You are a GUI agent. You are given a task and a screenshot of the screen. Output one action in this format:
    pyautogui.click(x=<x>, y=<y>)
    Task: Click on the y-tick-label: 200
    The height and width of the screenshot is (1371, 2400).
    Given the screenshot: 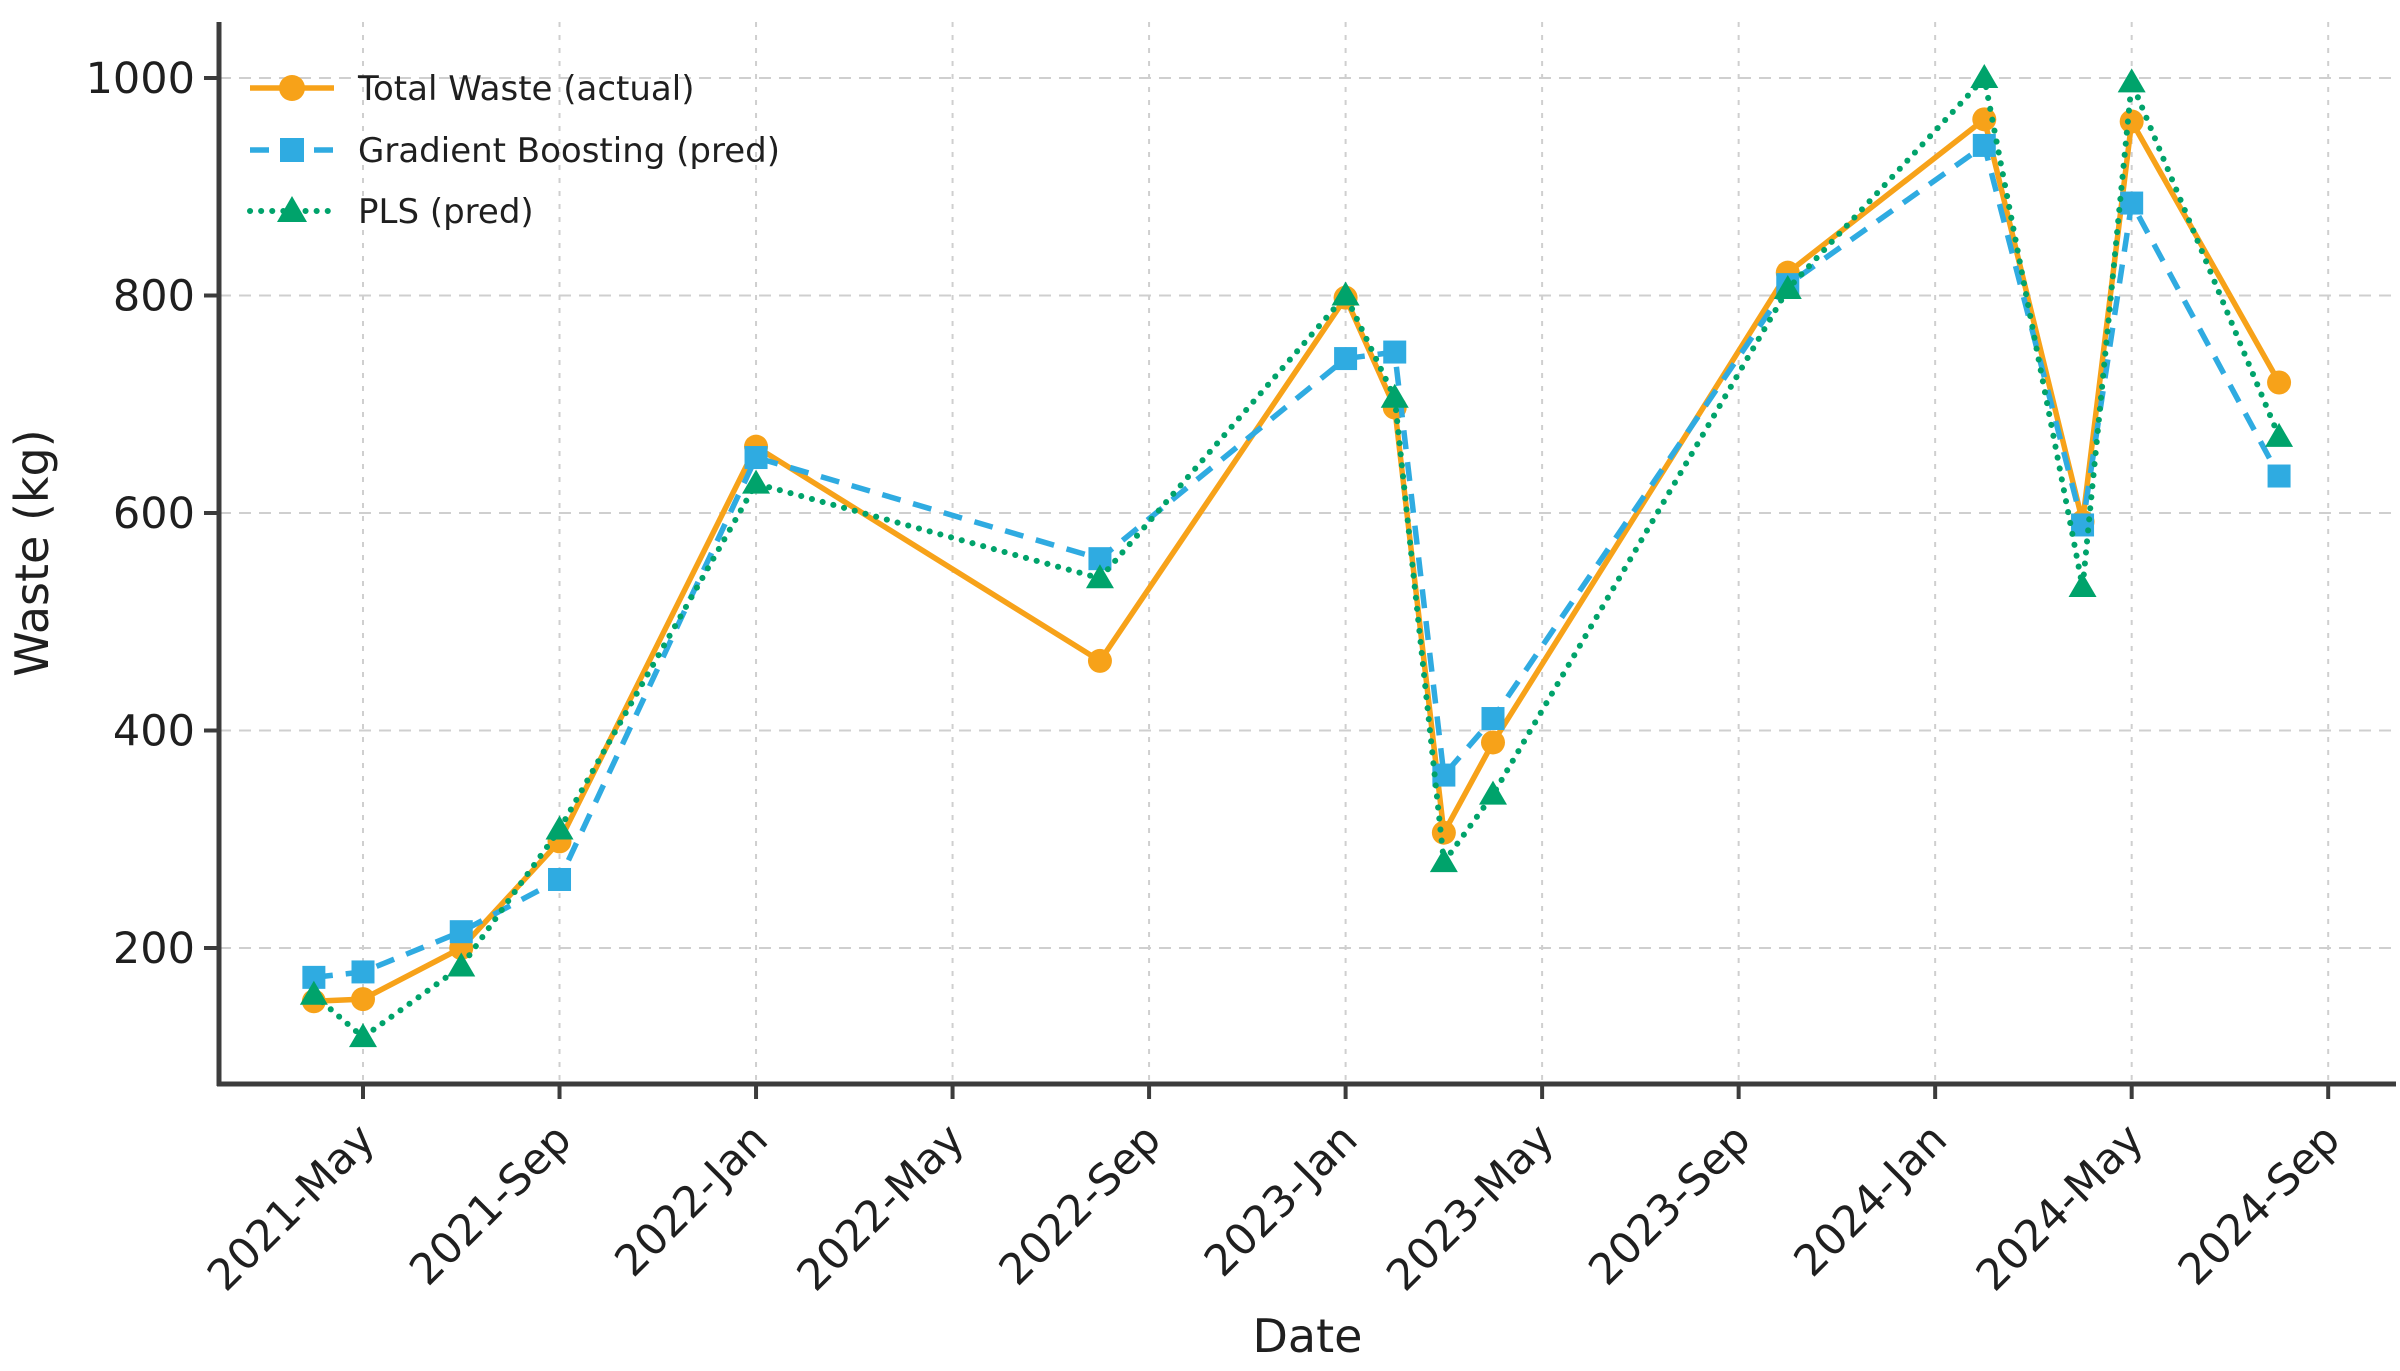 What is the action you would take?
    pyautogui.click(x=154, y=949)
    